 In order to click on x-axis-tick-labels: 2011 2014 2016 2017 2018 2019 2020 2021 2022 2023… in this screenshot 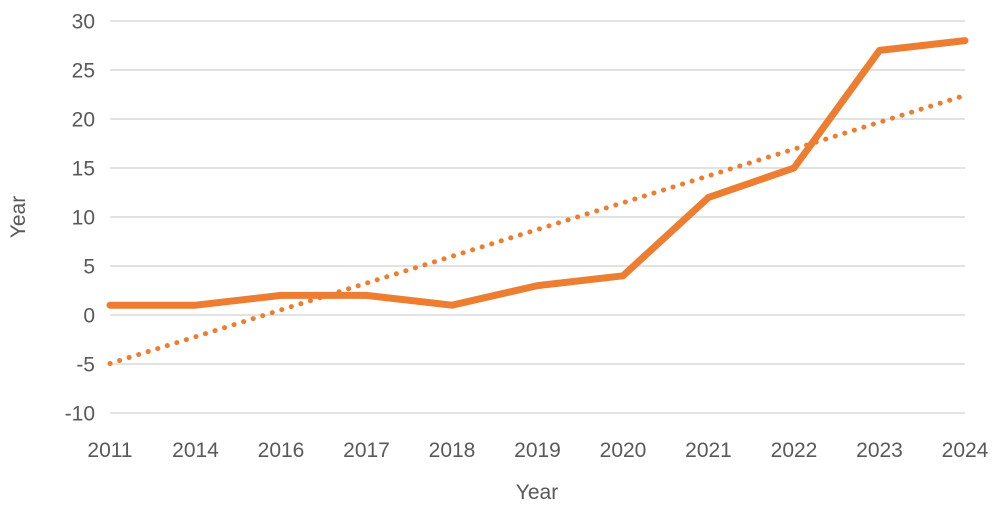, I will do `click(537, 450)`.